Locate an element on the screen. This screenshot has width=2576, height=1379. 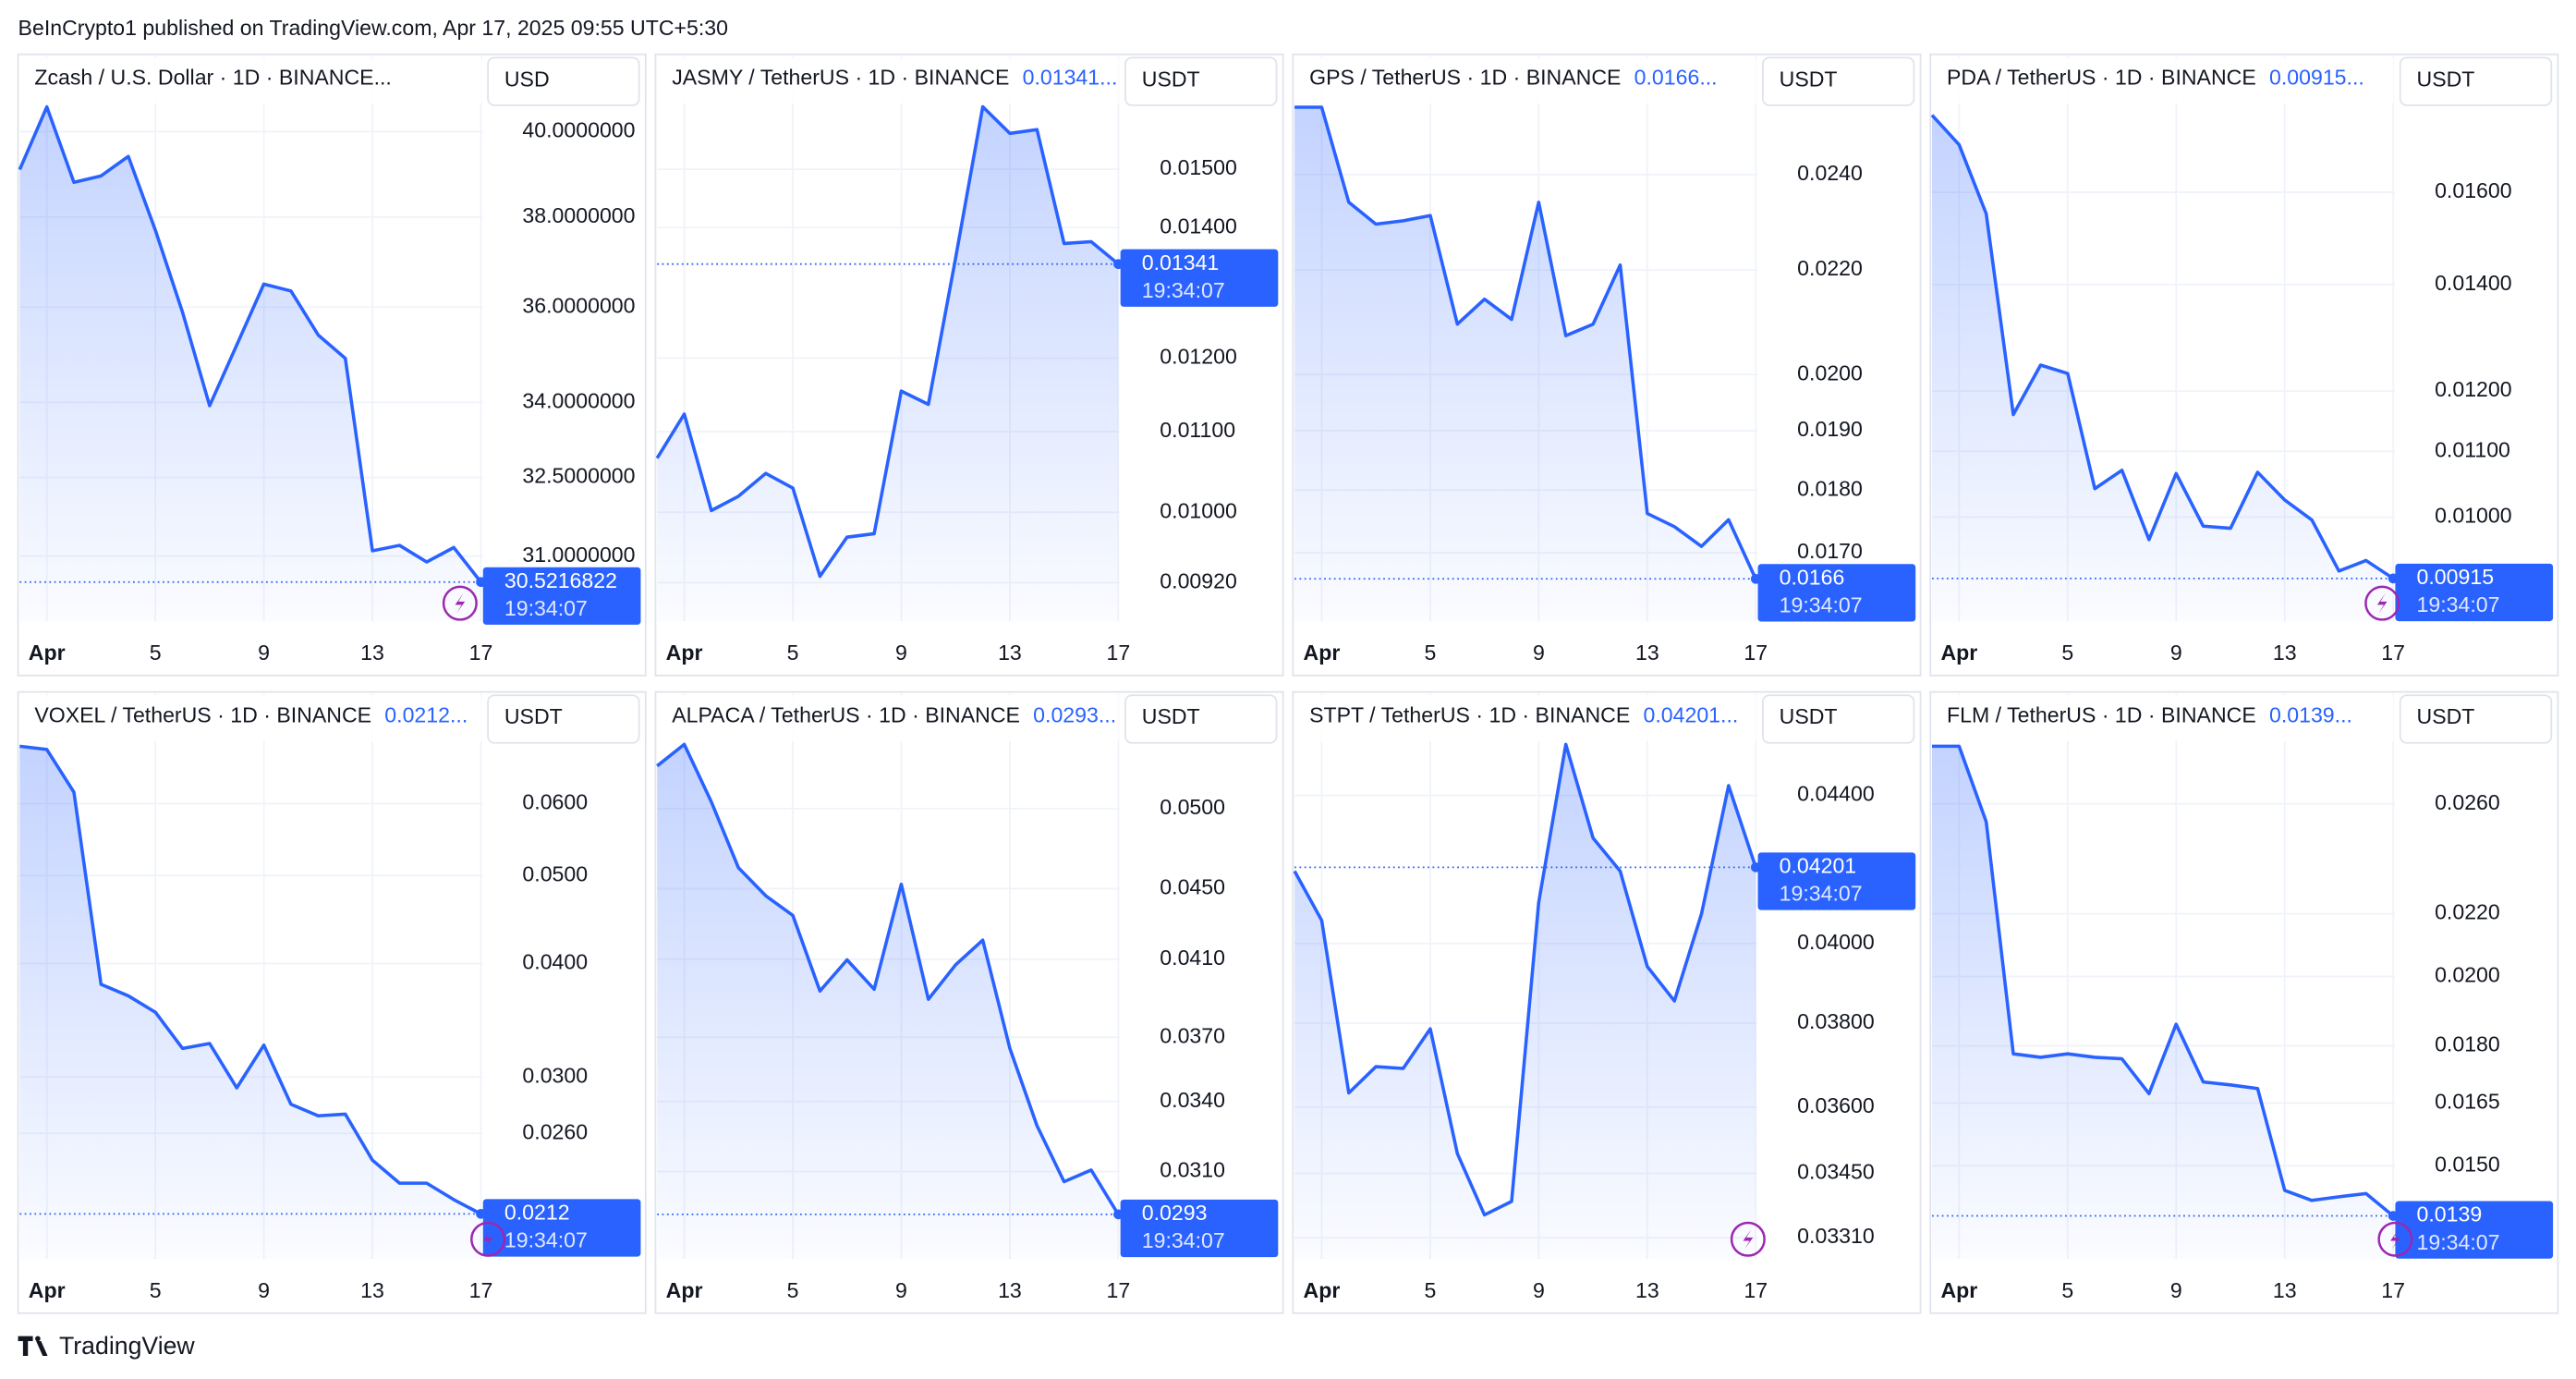
y-tick-label: 0.0260 is located at coordinates (2467, 802).